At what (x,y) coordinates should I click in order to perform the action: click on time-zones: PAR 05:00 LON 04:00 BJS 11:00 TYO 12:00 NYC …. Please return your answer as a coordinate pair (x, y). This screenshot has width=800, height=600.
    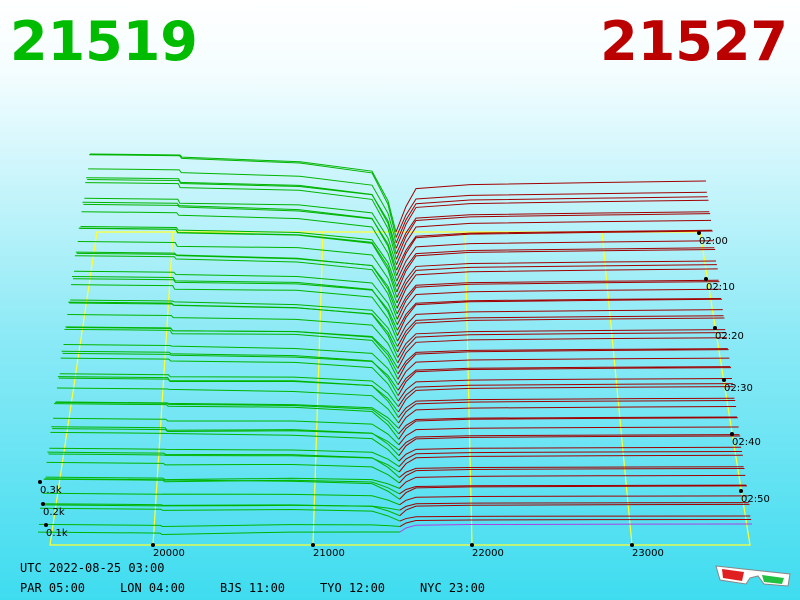
    Looking at the image, I should click on (252, 588).